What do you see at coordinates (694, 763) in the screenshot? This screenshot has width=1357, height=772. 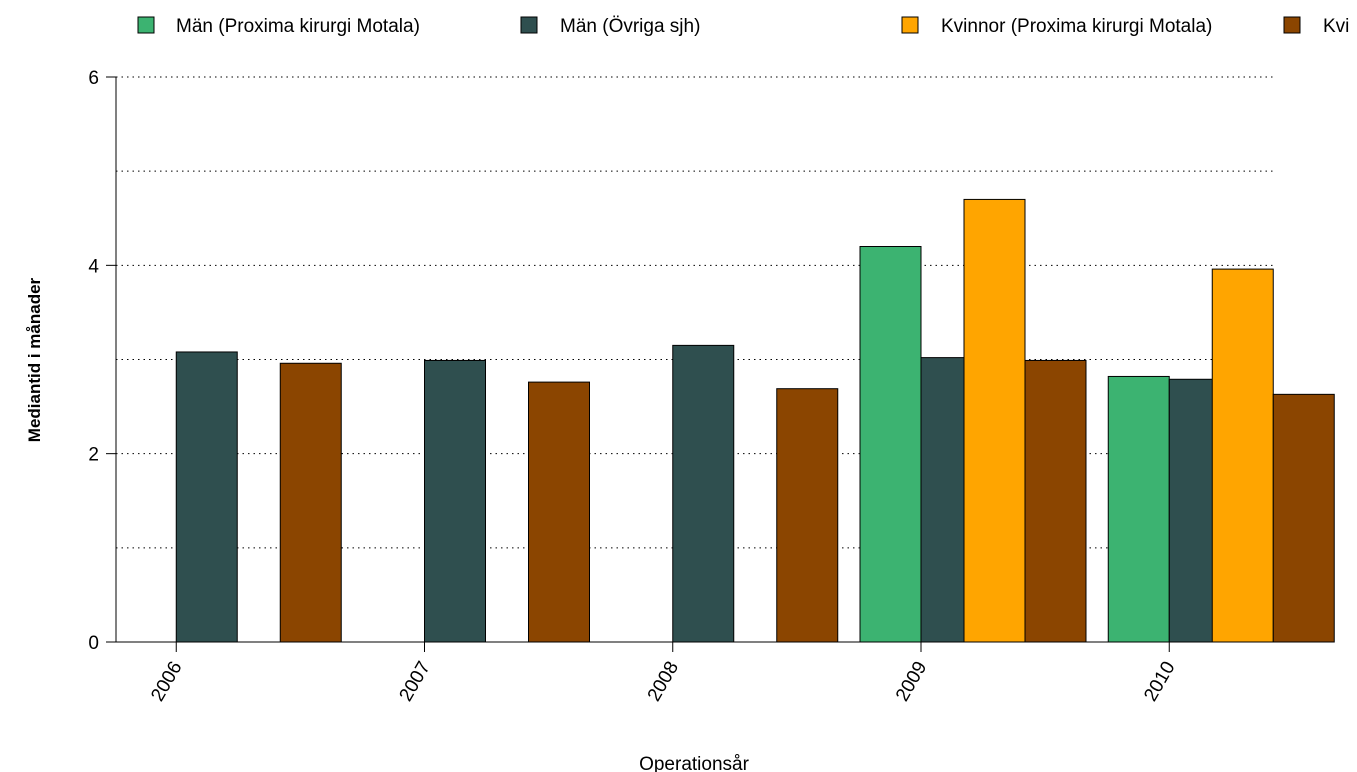 I see `x-axis-title: Operationsår` at bounding box center [694, 763].